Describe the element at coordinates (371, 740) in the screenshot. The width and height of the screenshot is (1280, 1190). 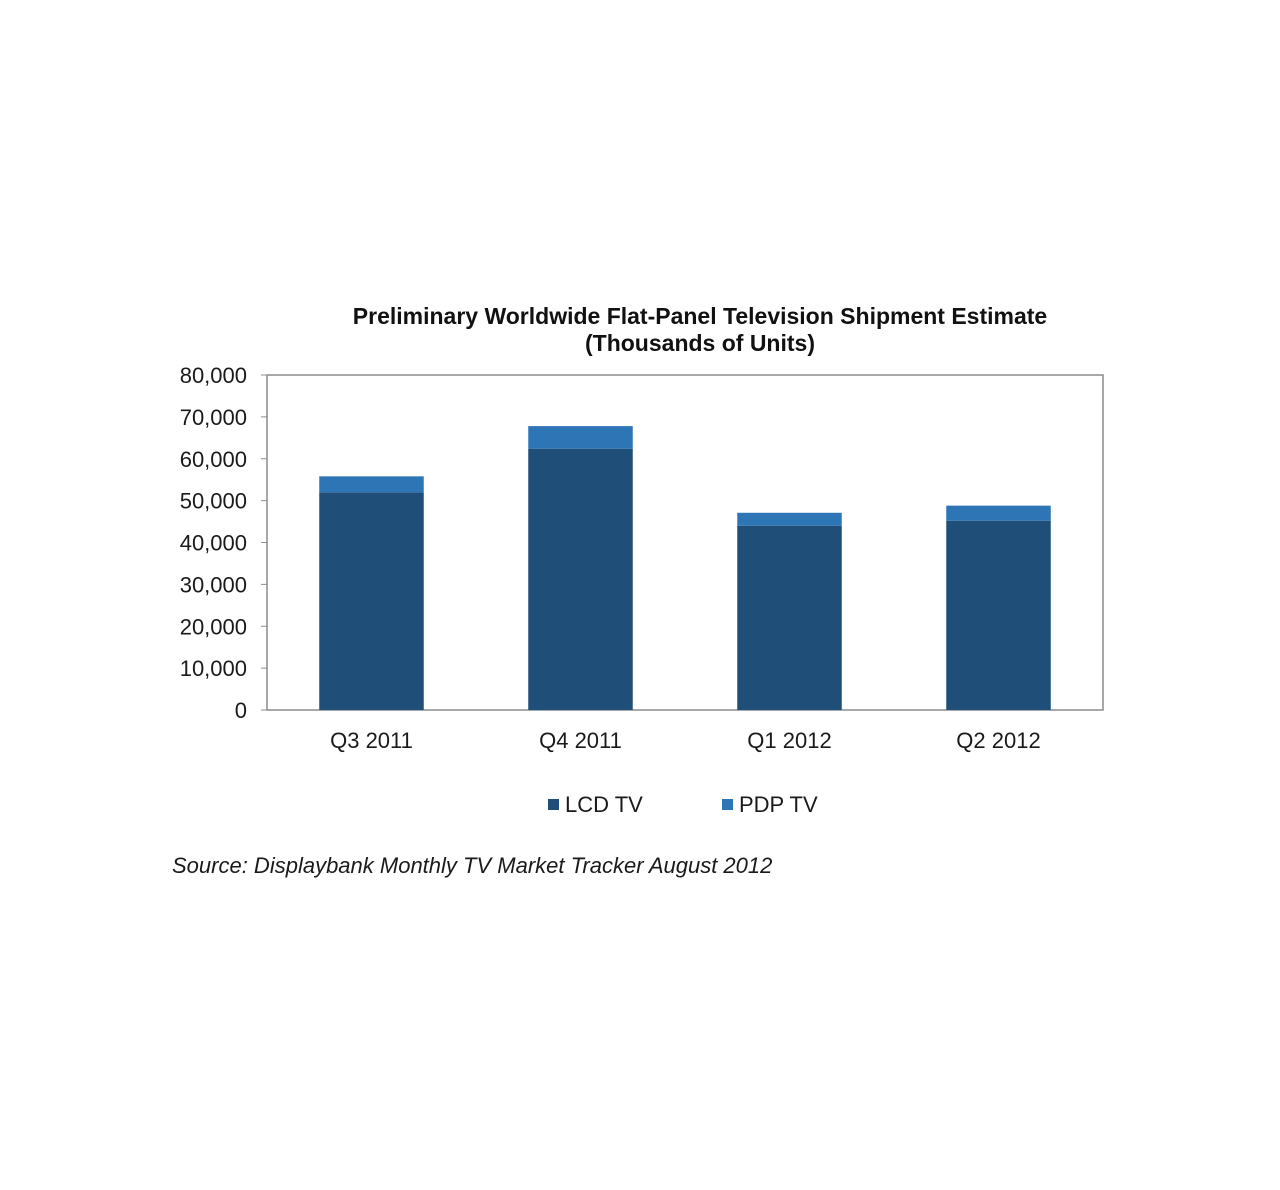
I see `x-tick-label: Q3 2011` at that location.